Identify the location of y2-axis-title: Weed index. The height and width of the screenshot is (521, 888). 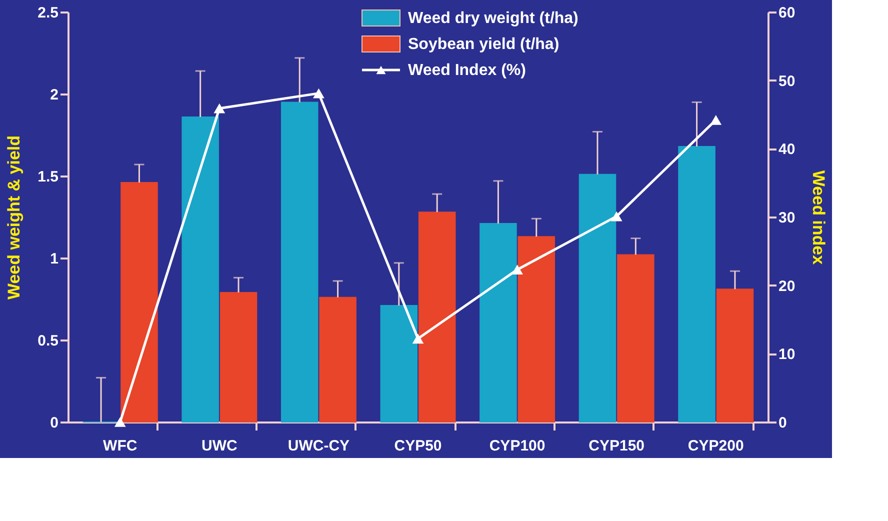
(818, 218).